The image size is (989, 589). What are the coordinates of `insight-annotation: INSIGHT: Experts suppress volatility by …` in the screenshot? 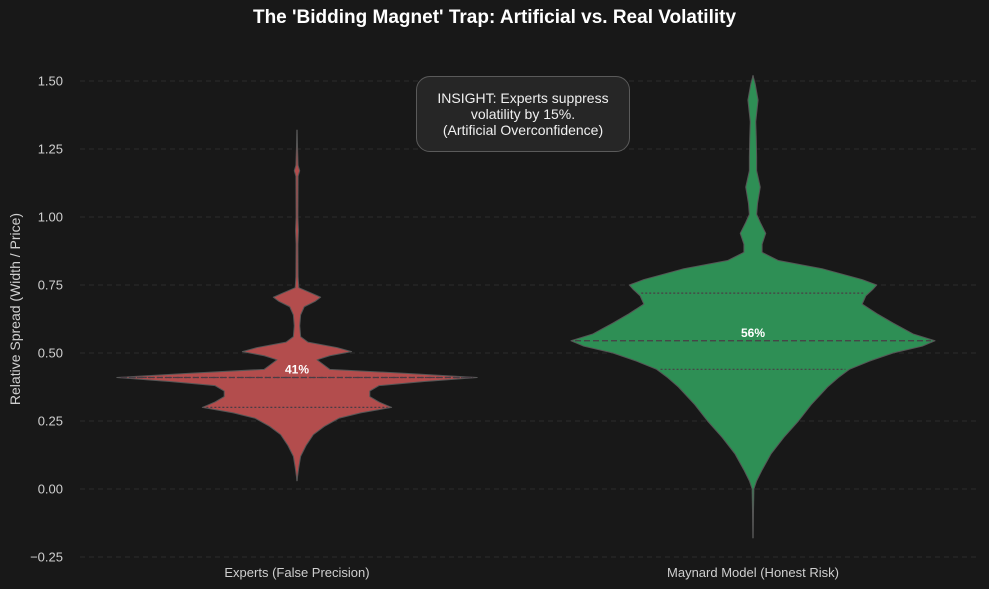 It's located at (523, 114).